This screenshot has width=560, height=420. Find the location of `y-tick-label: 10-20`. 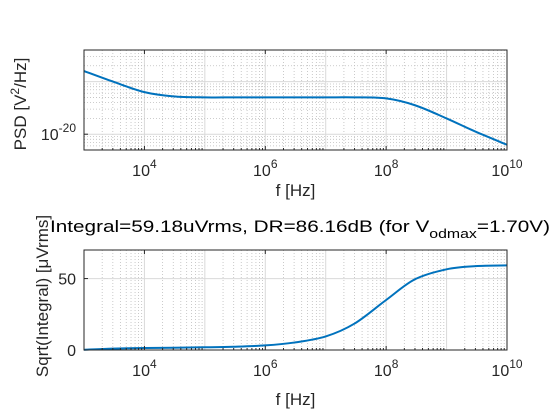

y-tick-label: 10-20 is located at coordinates (58, 132).